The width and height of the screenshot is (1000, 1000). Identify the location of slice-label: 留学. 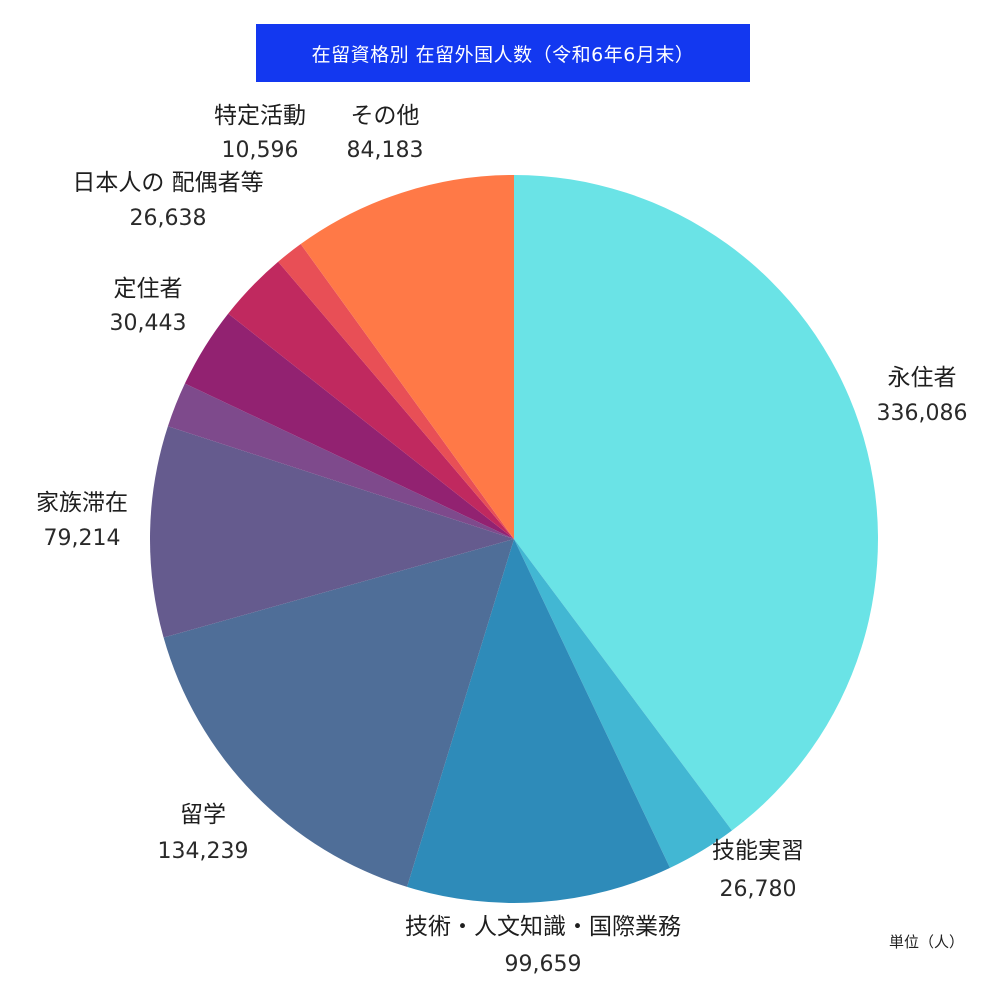
(203, 815).